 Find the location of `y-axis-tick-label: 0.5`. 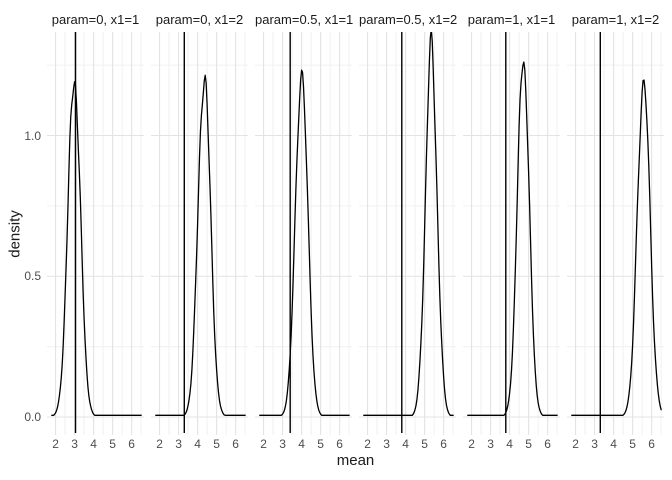

y-axis-tick-label: 0.5 is located at coordinates (32, 276).